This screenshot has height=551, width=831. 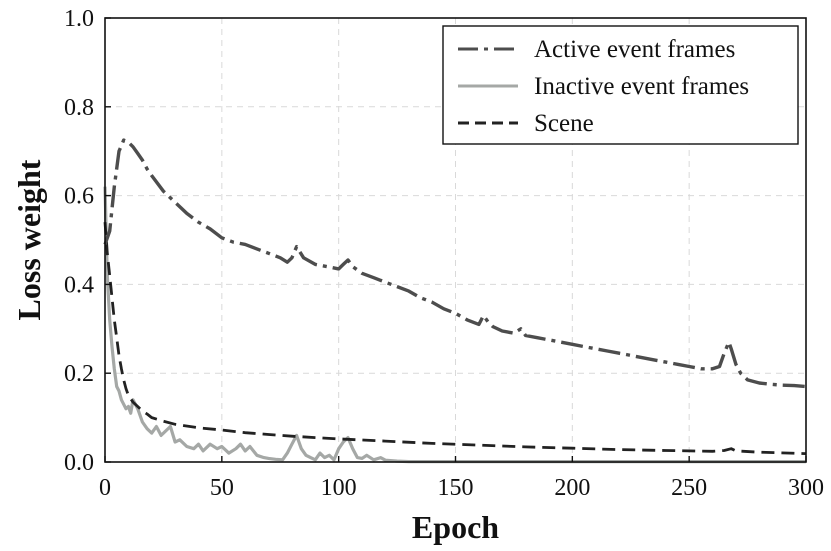 What do you see at coordinates (79, 19) in the screenshot?
I see `y-tick-label: 1.0` at bounding box center [79, 19].